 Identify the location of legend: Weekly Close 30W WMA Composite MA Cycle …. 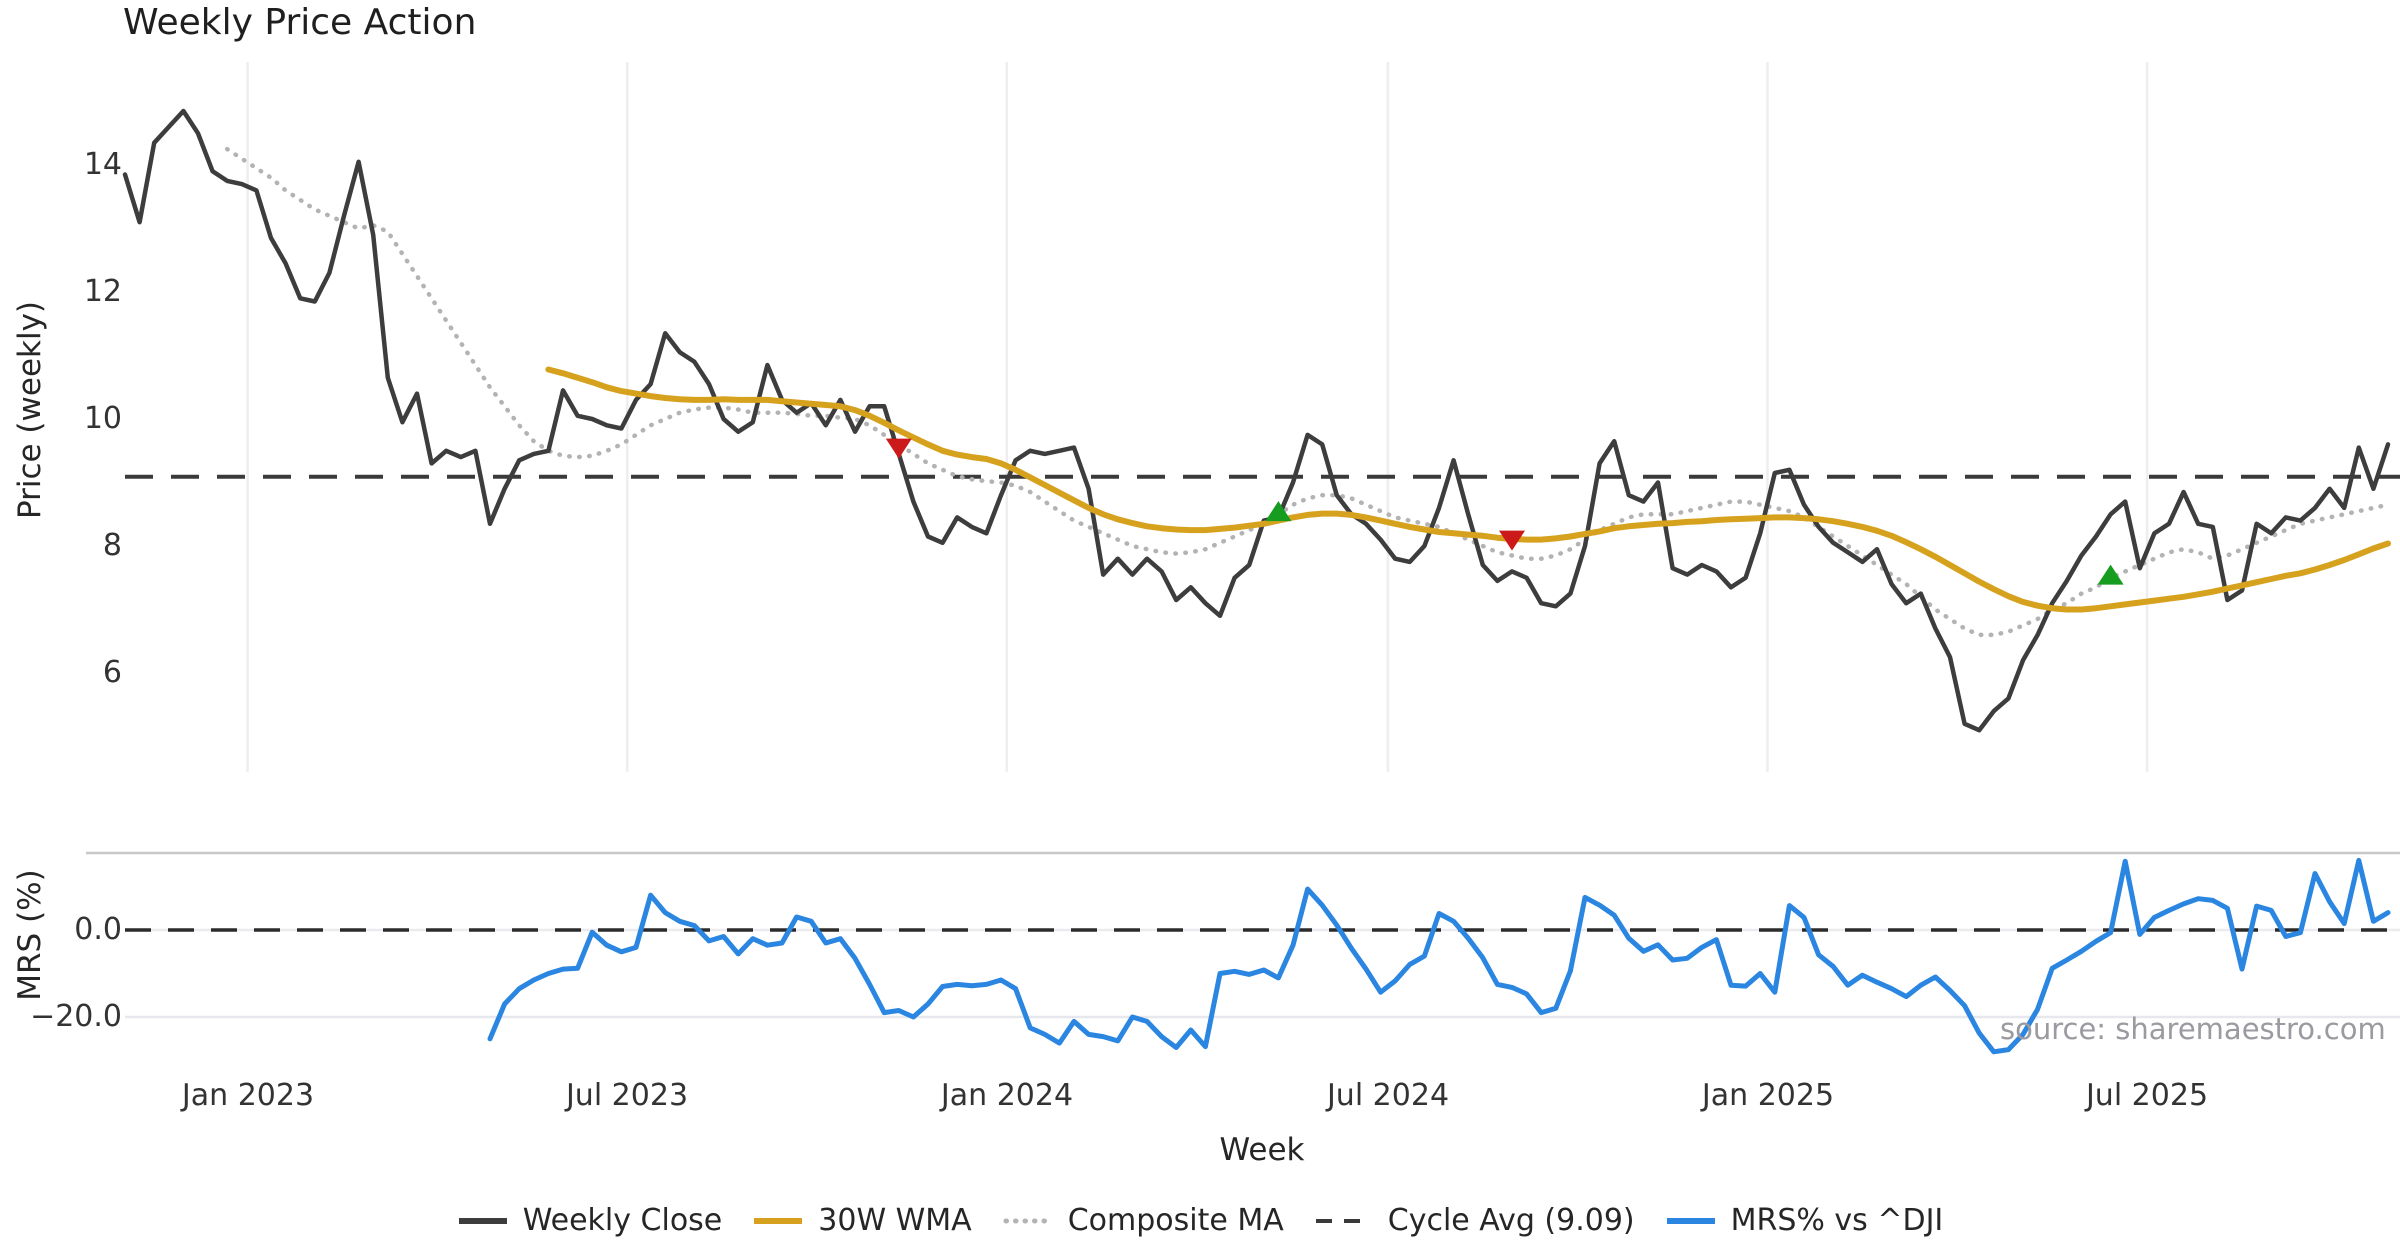
(1200, 1220).